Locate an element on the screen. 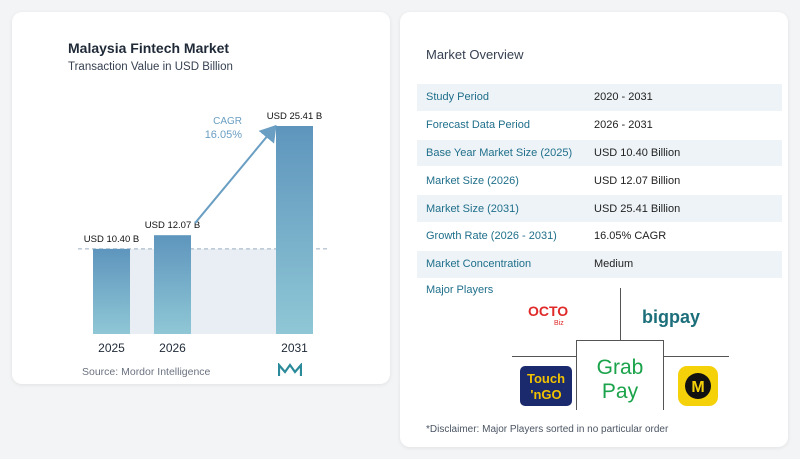  row-value: USD 10.40 Billion is located at coordinates (683, 153).